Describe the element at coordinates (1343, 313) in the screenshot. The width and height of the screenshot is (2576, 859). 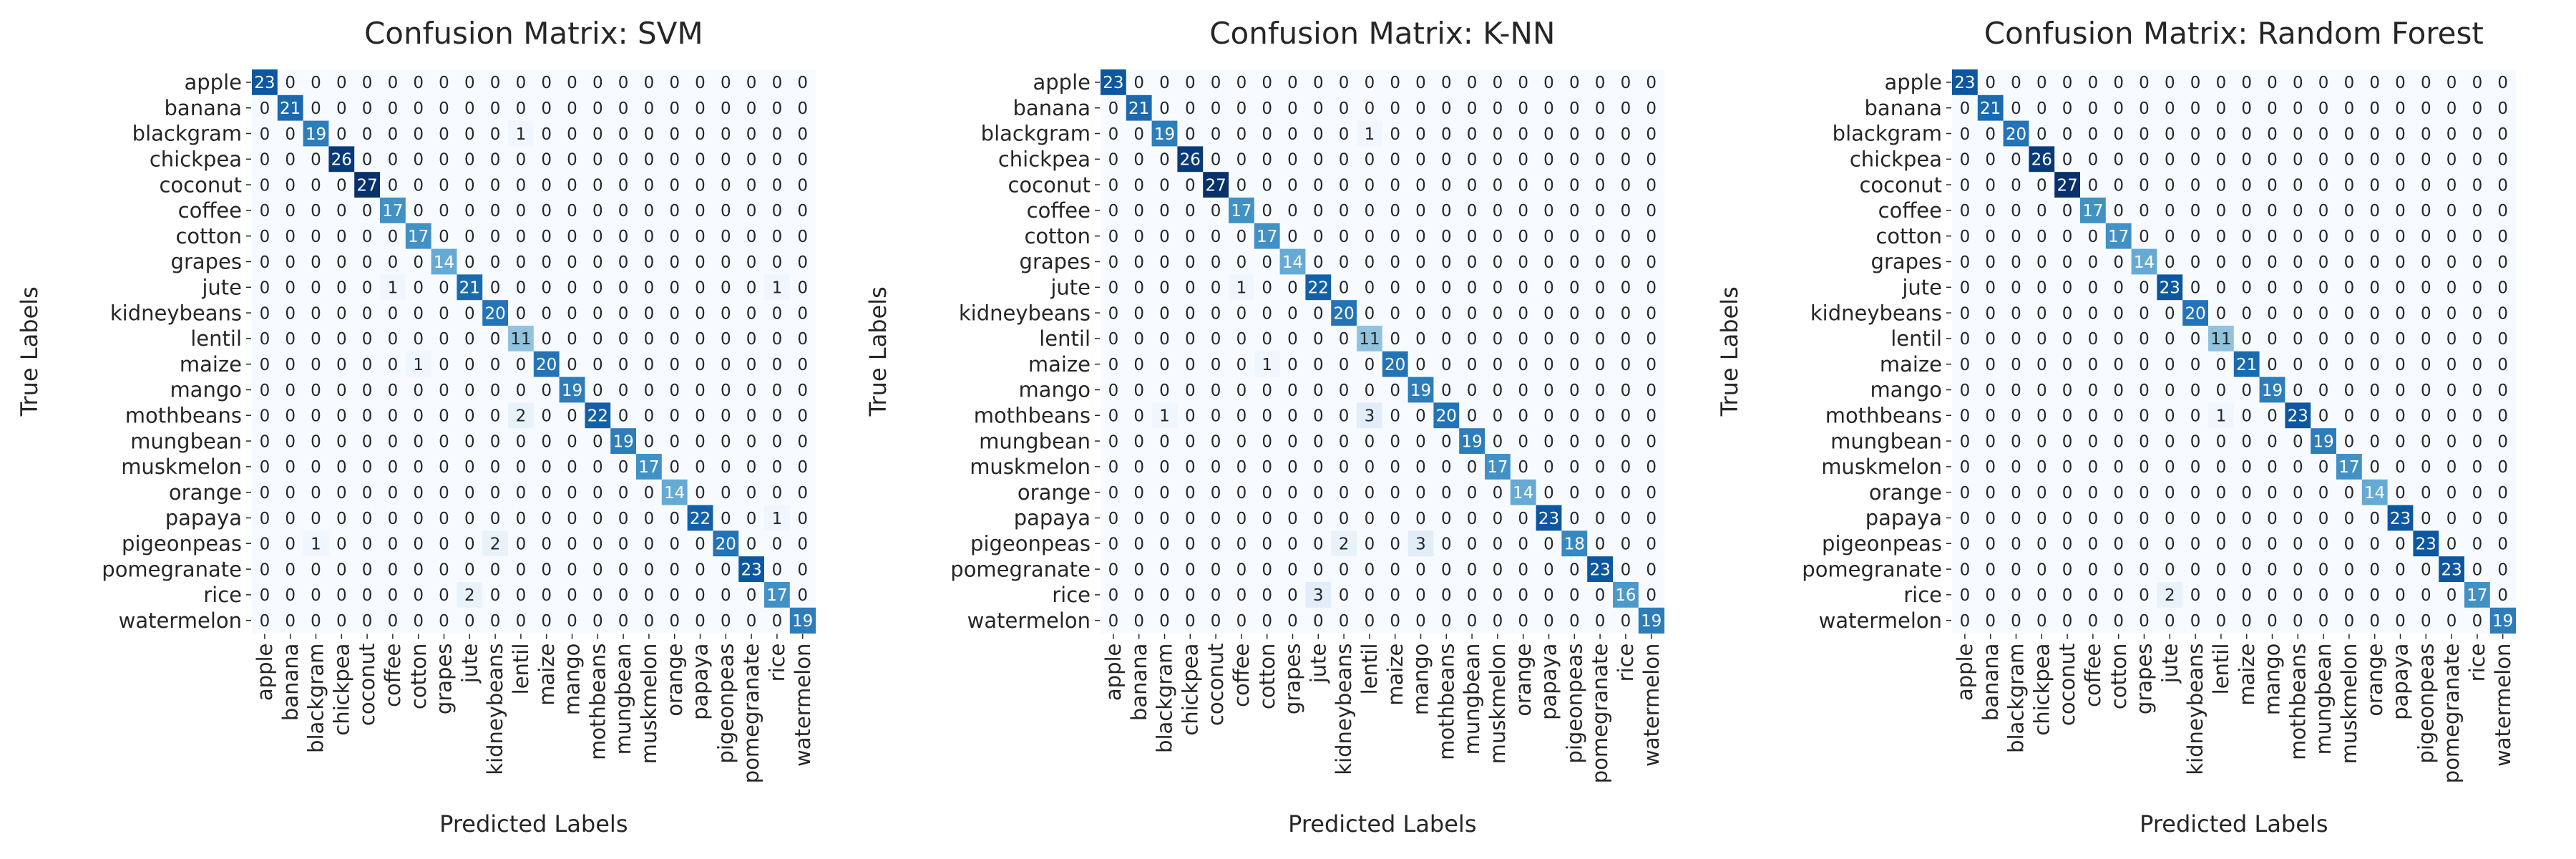
I see `cell-value: 20` at that location.